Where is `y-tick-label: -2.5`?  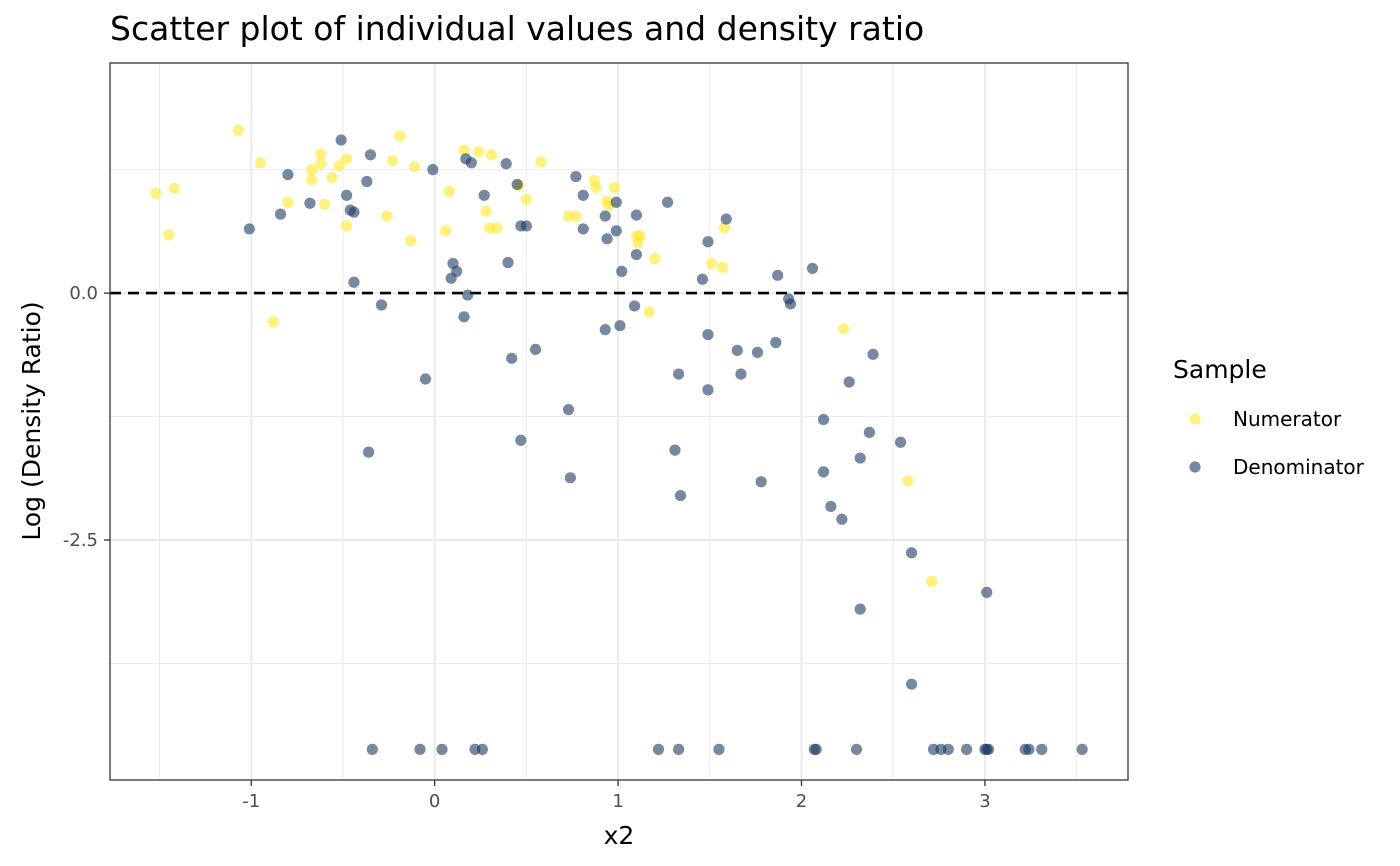 y-tick-label: -2.5 is located at coordinates (80, 540).